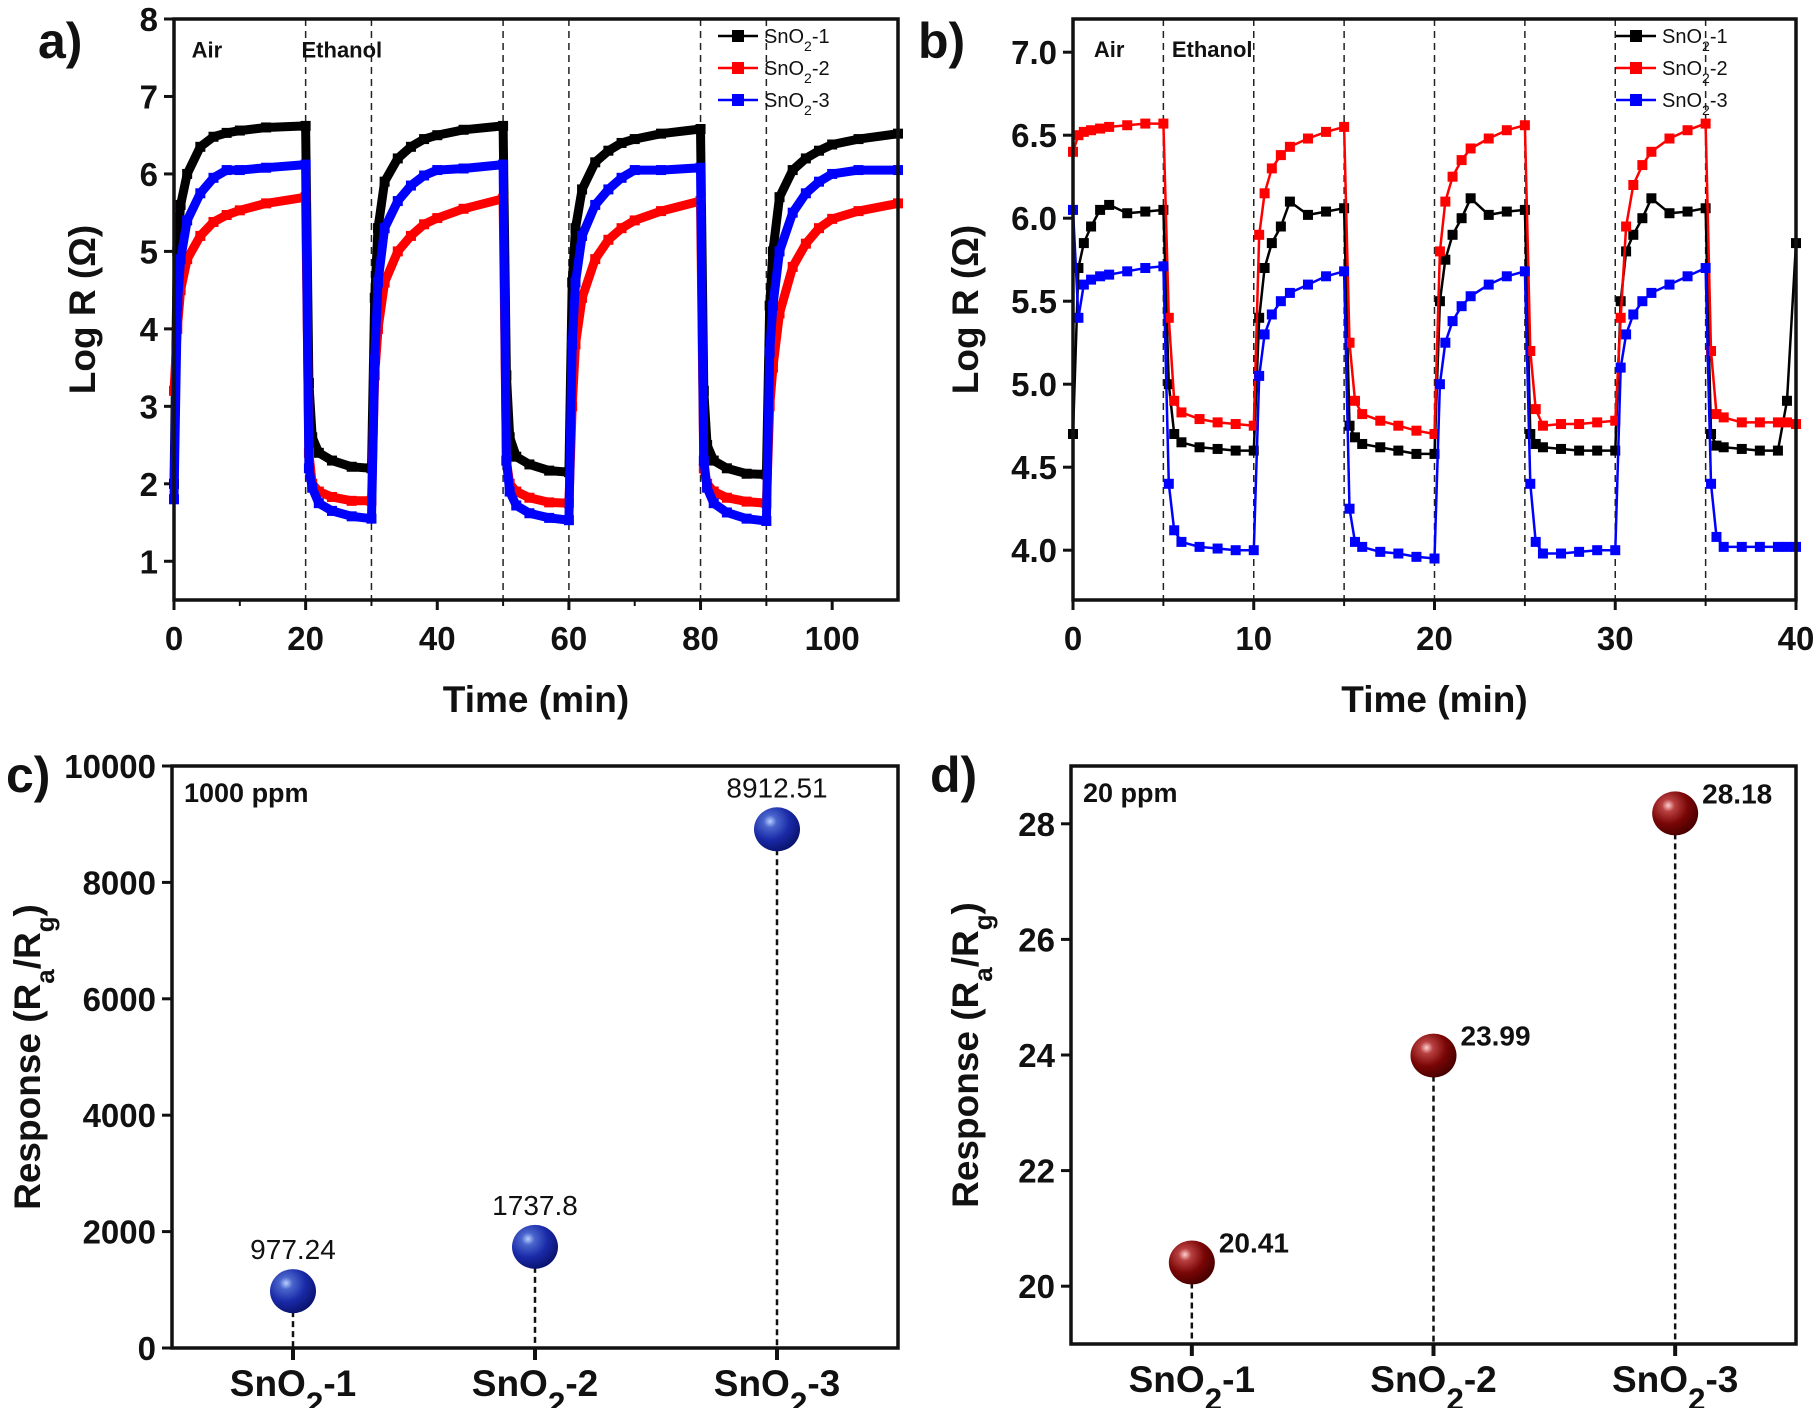 Image resolution: width=1817 pixels, height=1408 pixels. Describe the element at coordinates (119, 999) in the screenshot. I see `y-tick-label: 6000` at that location.